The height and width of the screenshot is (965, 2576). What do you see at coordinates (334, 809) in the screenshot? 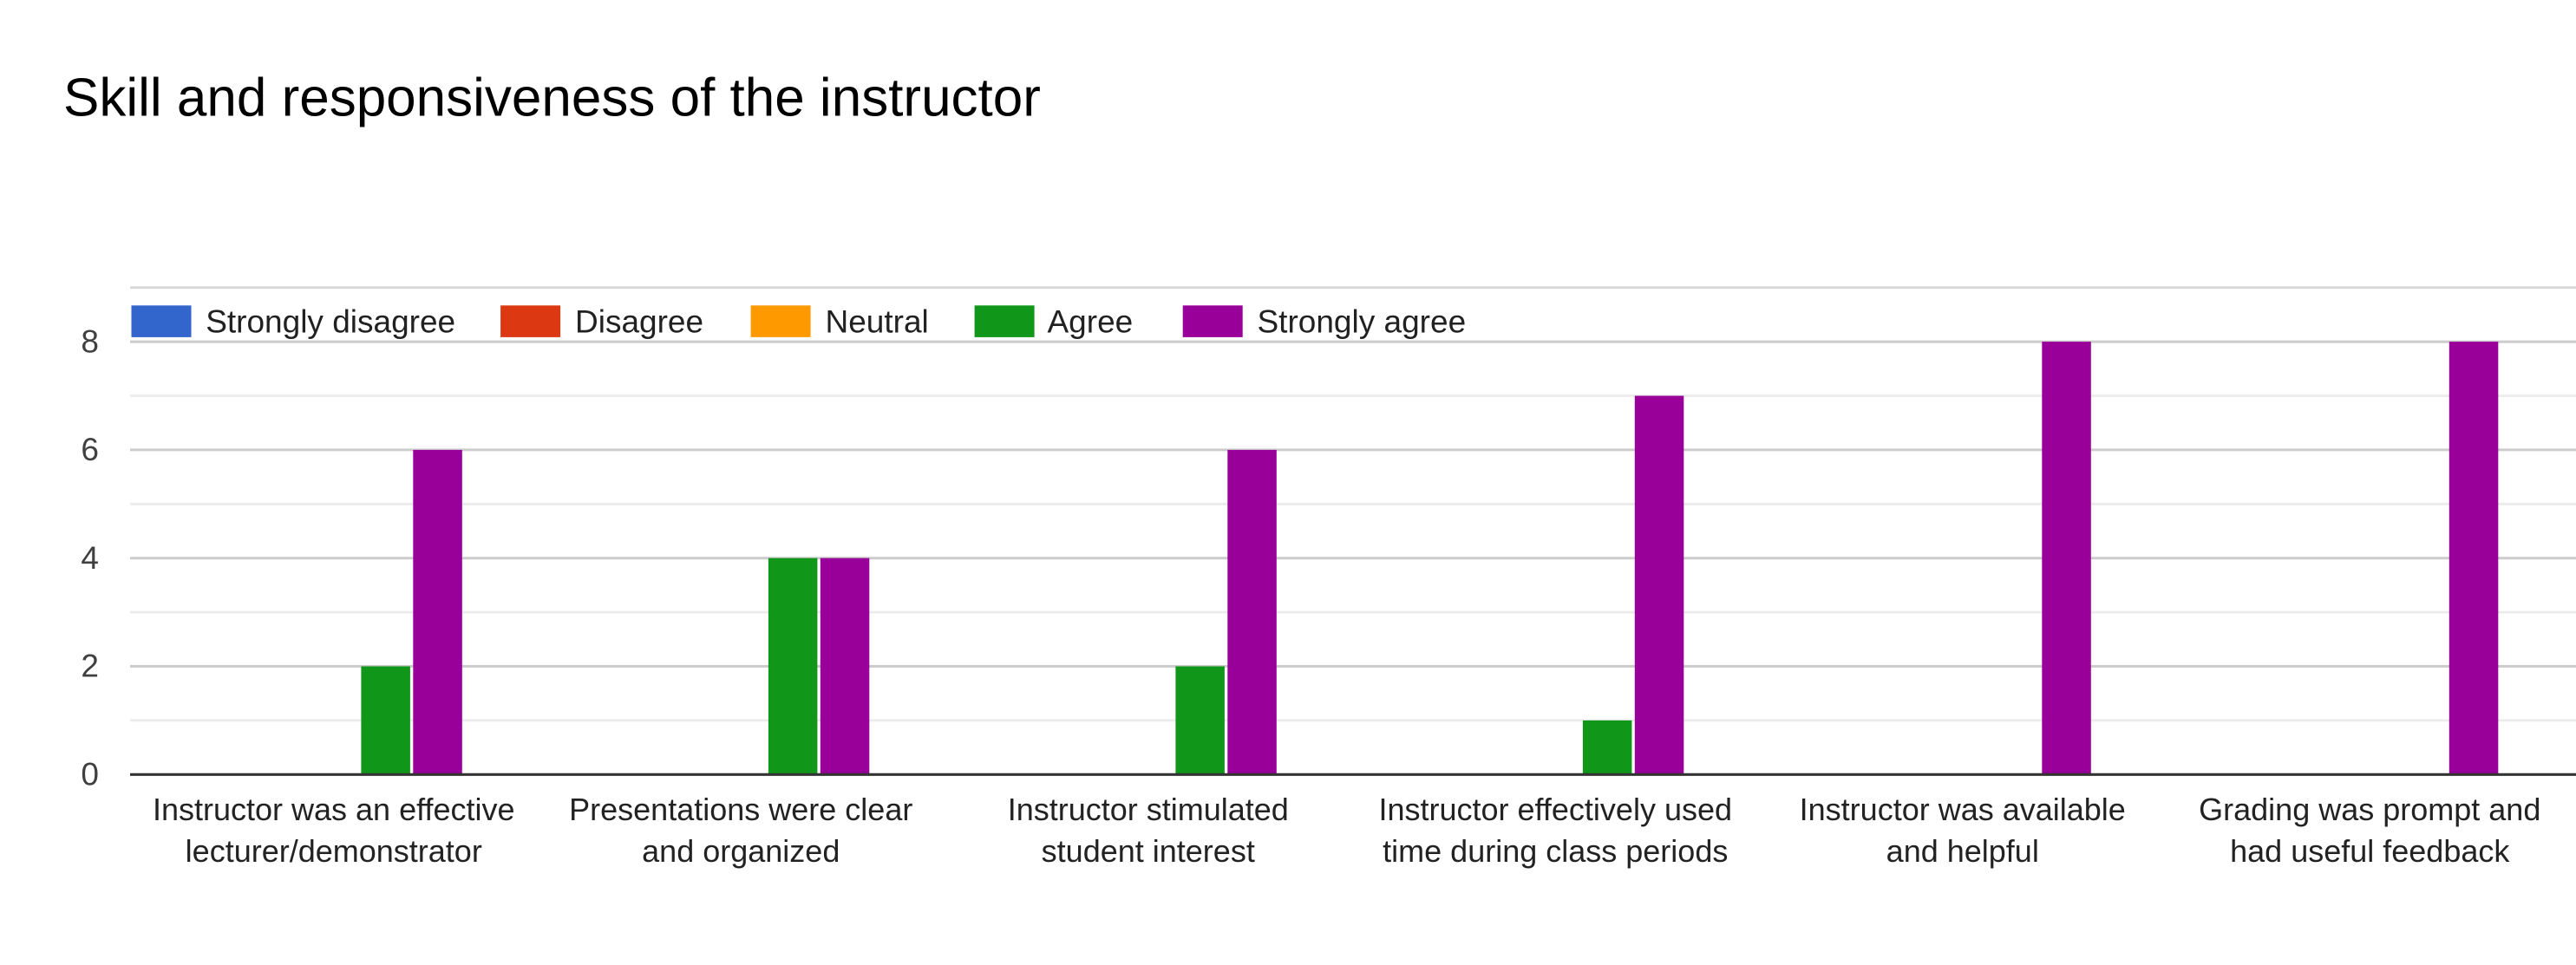
I see `svg-text: Instructor was an effective` at bounding box center [334, 809].